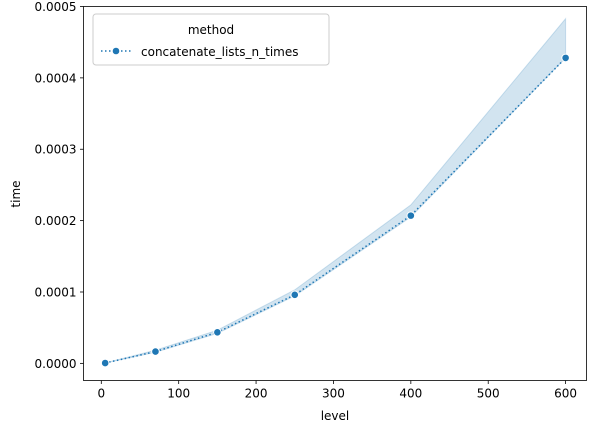 The height and width of the screenshot is (433, 593). I want to click on legend-series-label: concatenate_lists_n_times, so click(219, 52).